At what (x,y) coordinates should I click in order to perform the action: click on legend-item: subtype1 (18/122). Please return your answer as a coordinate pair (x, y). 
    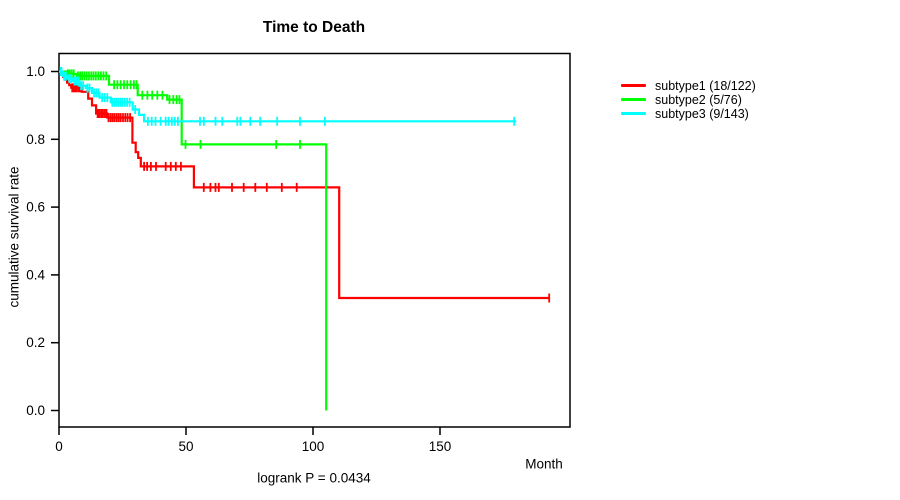
    Looking at the image, I should click on (688, 85).